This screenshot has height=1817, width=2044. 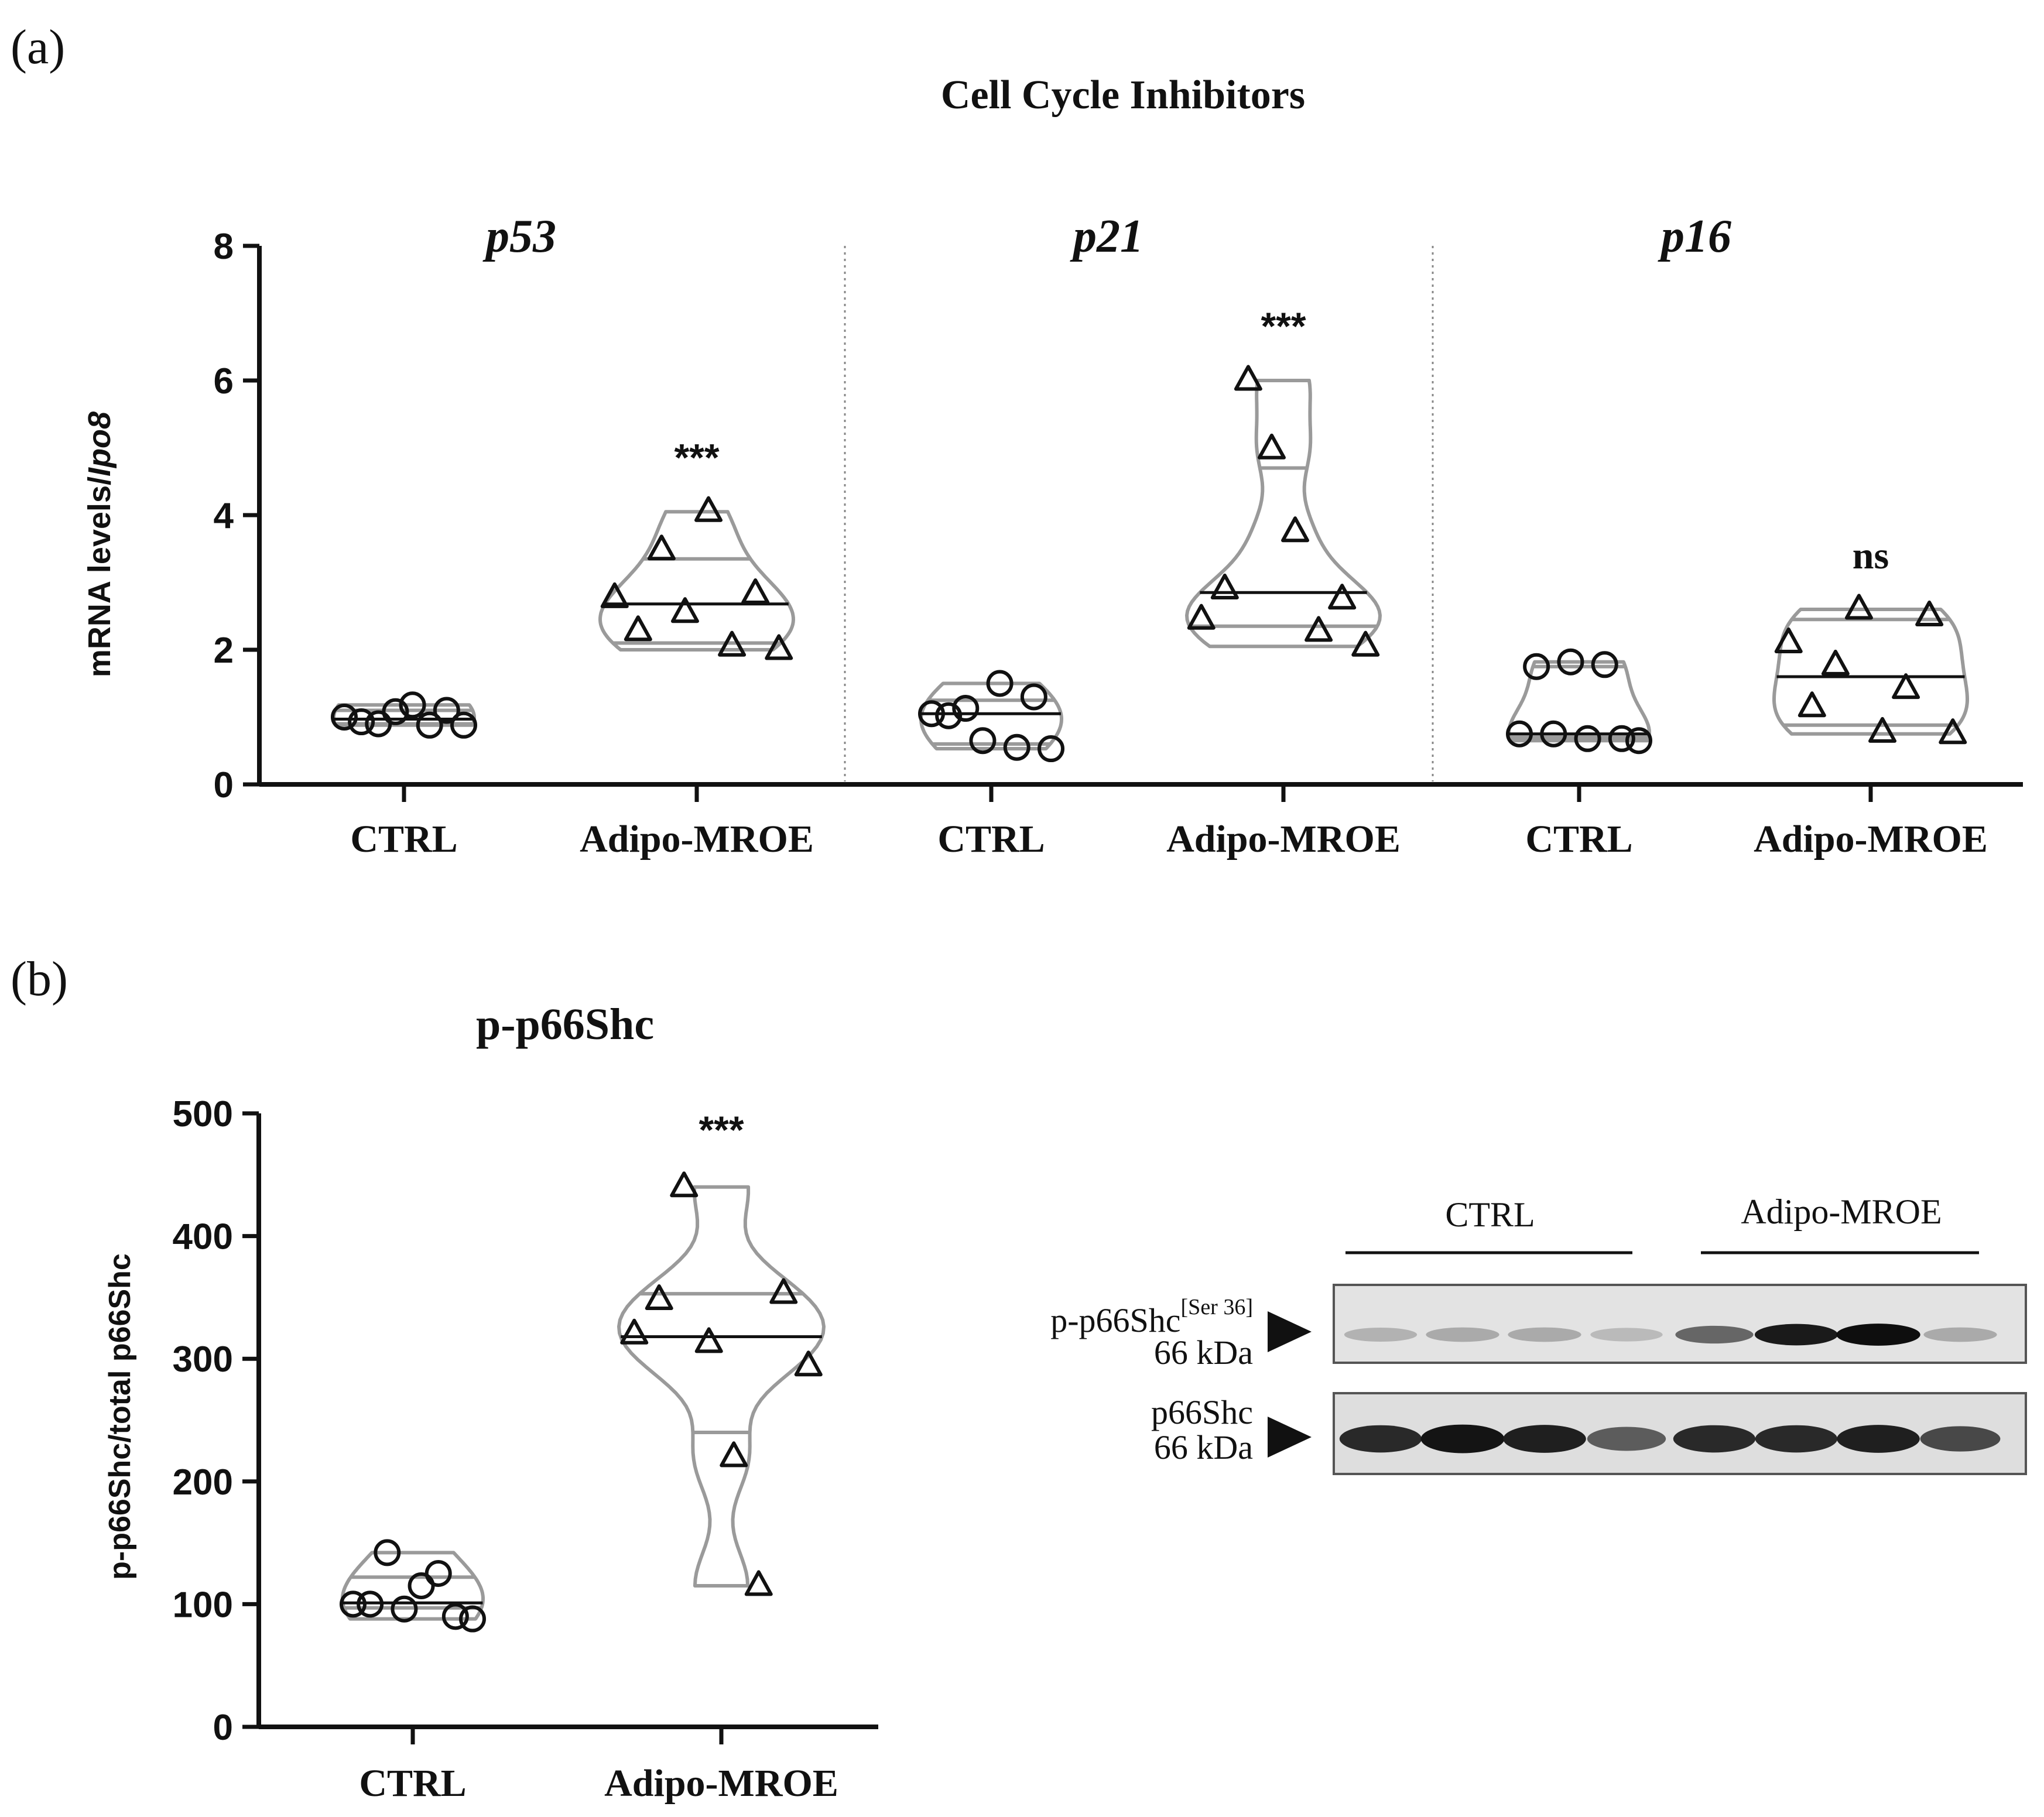 I want to click on y-tick-label: 6, so click(x=224, y=381).